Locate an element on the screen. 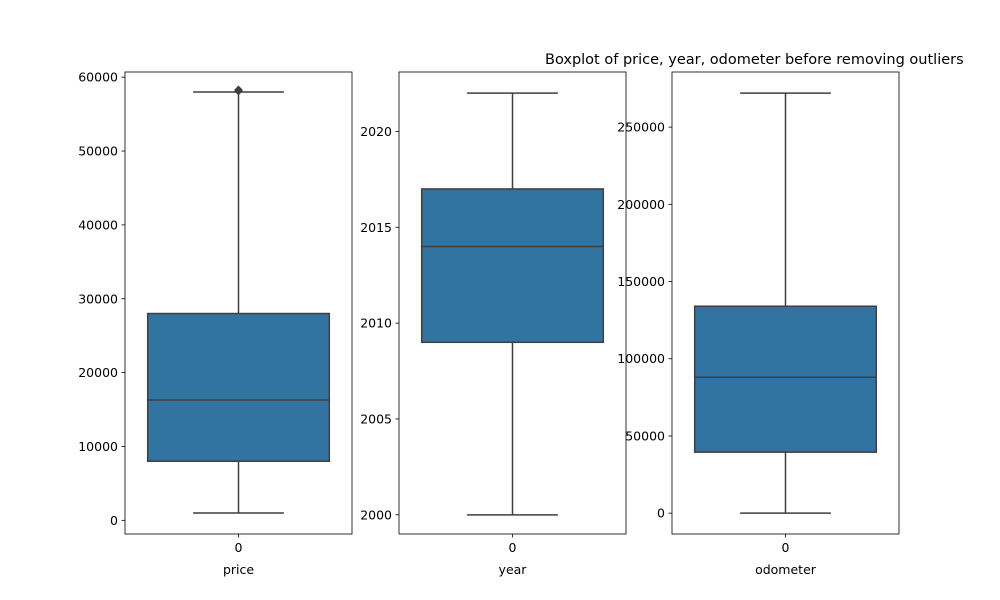  y-tick-label: 2020 is located at coordinates (376, 131).